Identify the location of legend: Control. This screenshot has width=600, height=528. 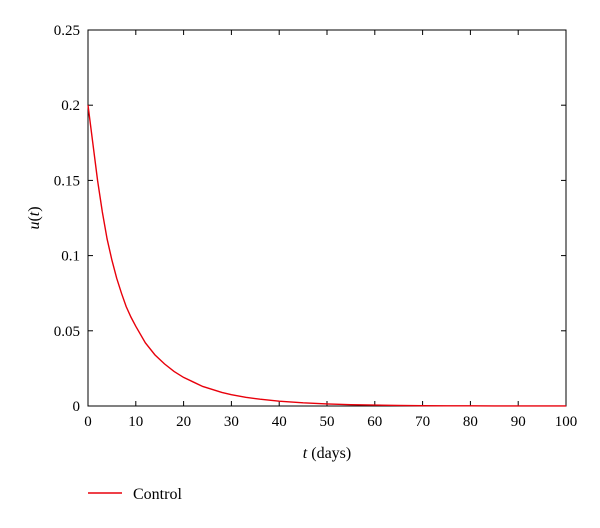
(135, 494).